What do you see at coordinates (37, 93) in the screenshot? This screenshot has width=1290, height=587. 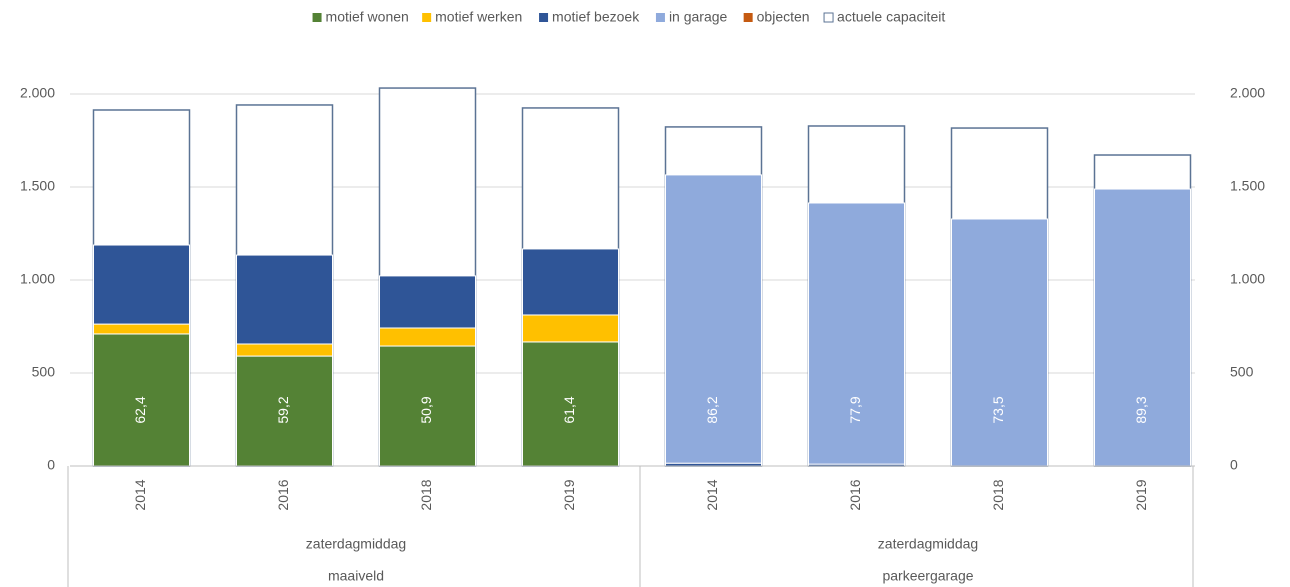 I see `y-tick-label: 2.000` at bounding box center [37, 93].